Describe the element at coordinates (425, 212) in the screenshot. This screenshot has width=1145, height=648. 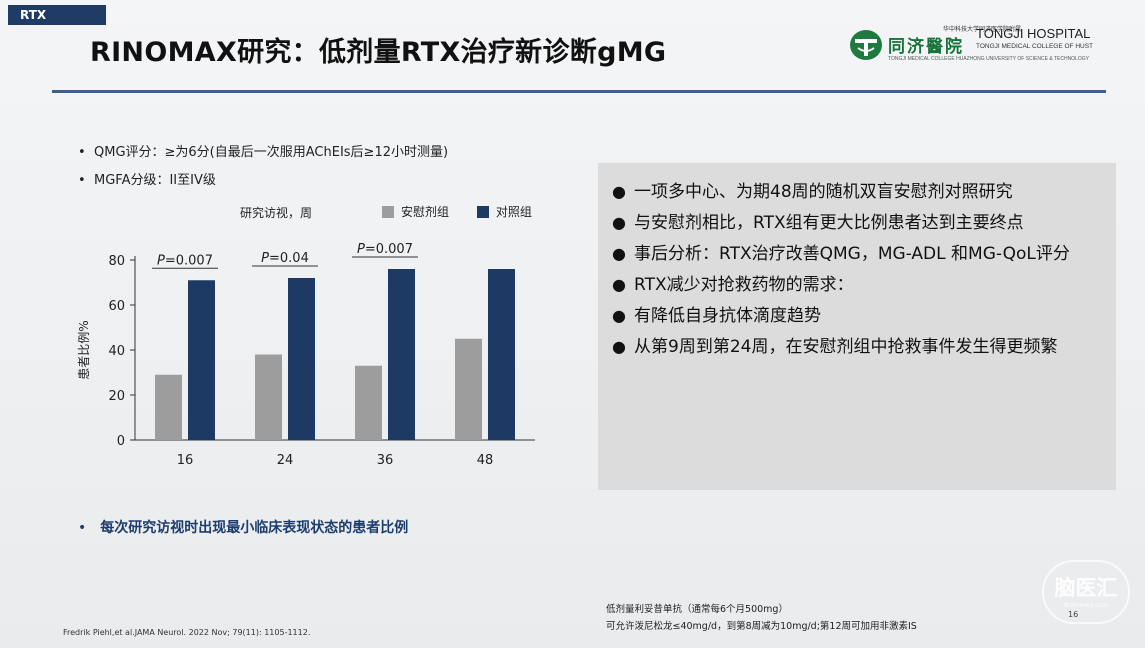
I see `legend-label: 安慰剂组` at that location.